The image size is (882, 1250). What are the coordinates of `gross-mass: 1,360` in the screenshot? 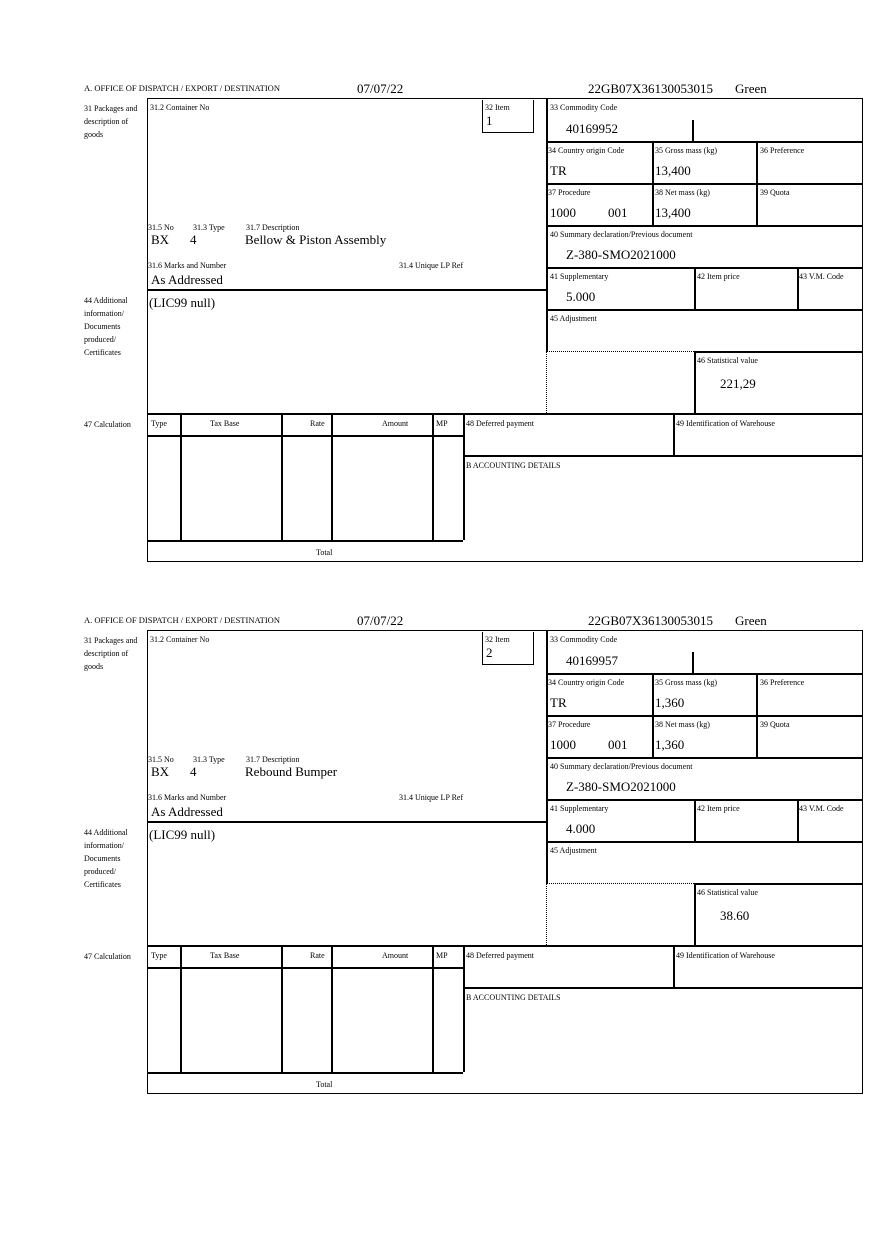 It's located at (670, 702).